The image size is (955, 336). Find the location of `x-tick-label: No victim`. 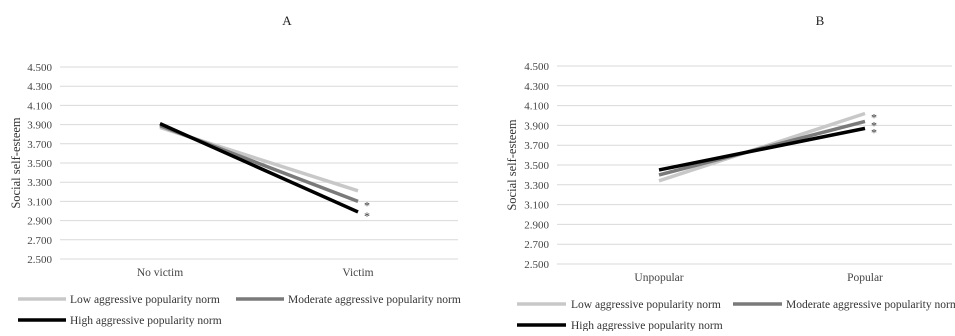

x-tick-label: No victim is located at coordinates (160, 273).